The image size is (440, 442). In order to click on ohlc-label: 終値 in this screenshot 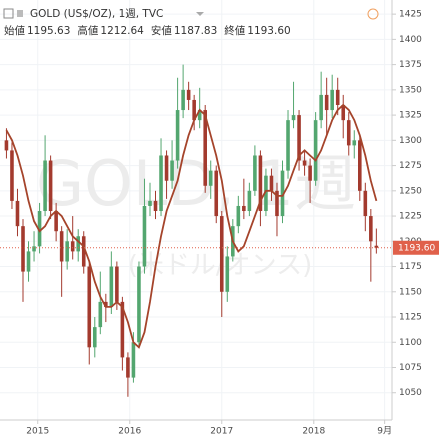, I will do `click(234, 30)`.